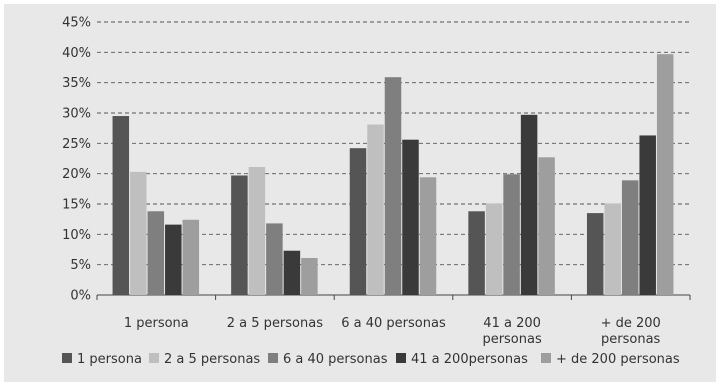  Describe the element at coordinates (156, 323) in the screenshot. I see `x-category-label: 1 persona` at that location.